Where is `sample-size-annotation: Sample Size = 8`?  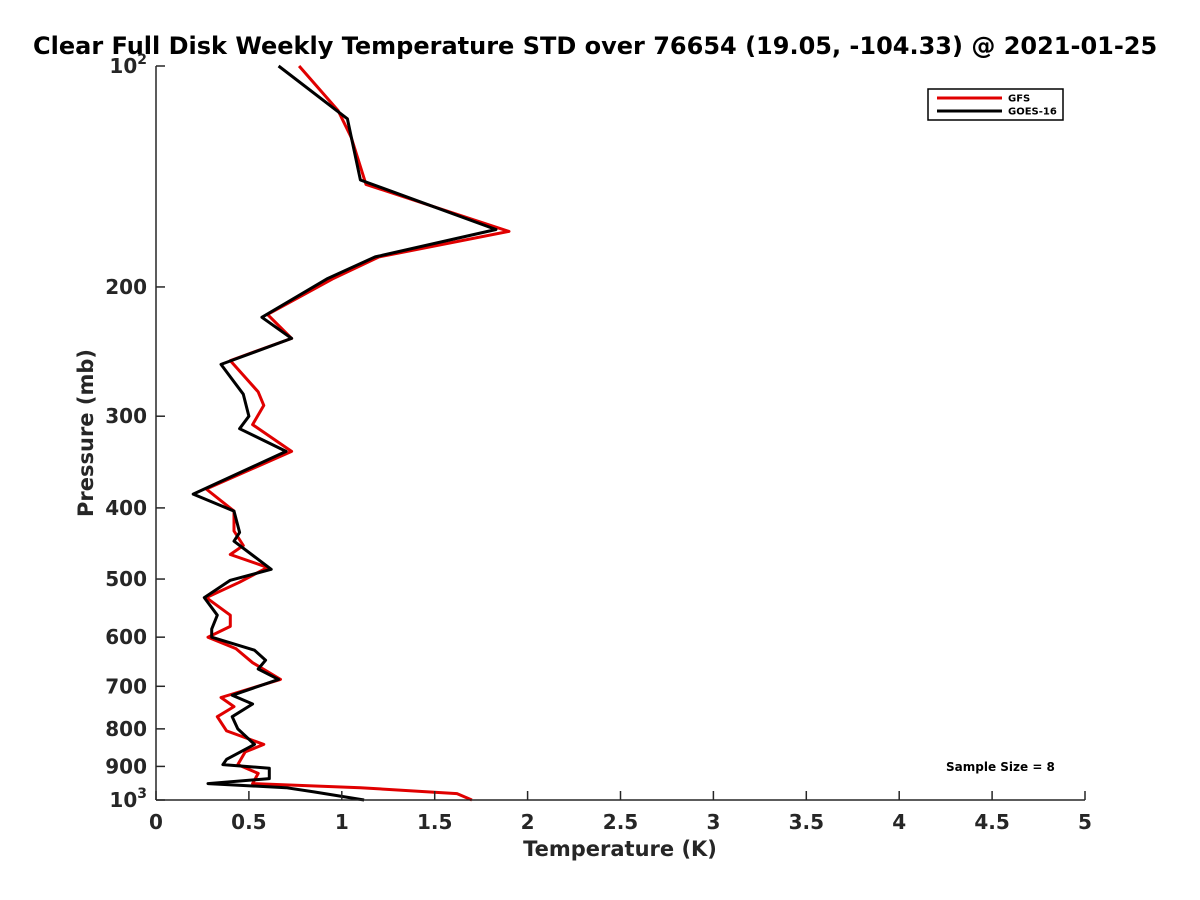
sample-size-annotation: Sample Size = 8 is located at coordinates (1000, 767).